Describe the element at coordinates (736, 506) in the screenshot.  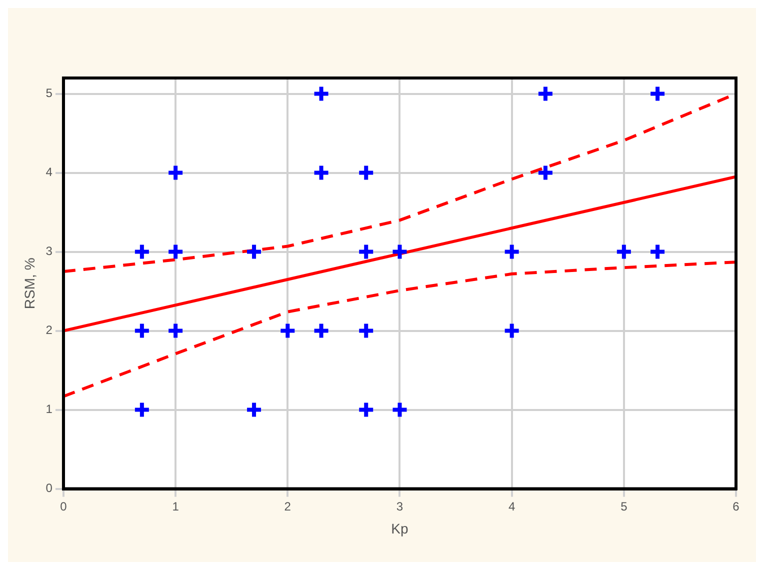
I see `x-tick-label: 6` at that location.